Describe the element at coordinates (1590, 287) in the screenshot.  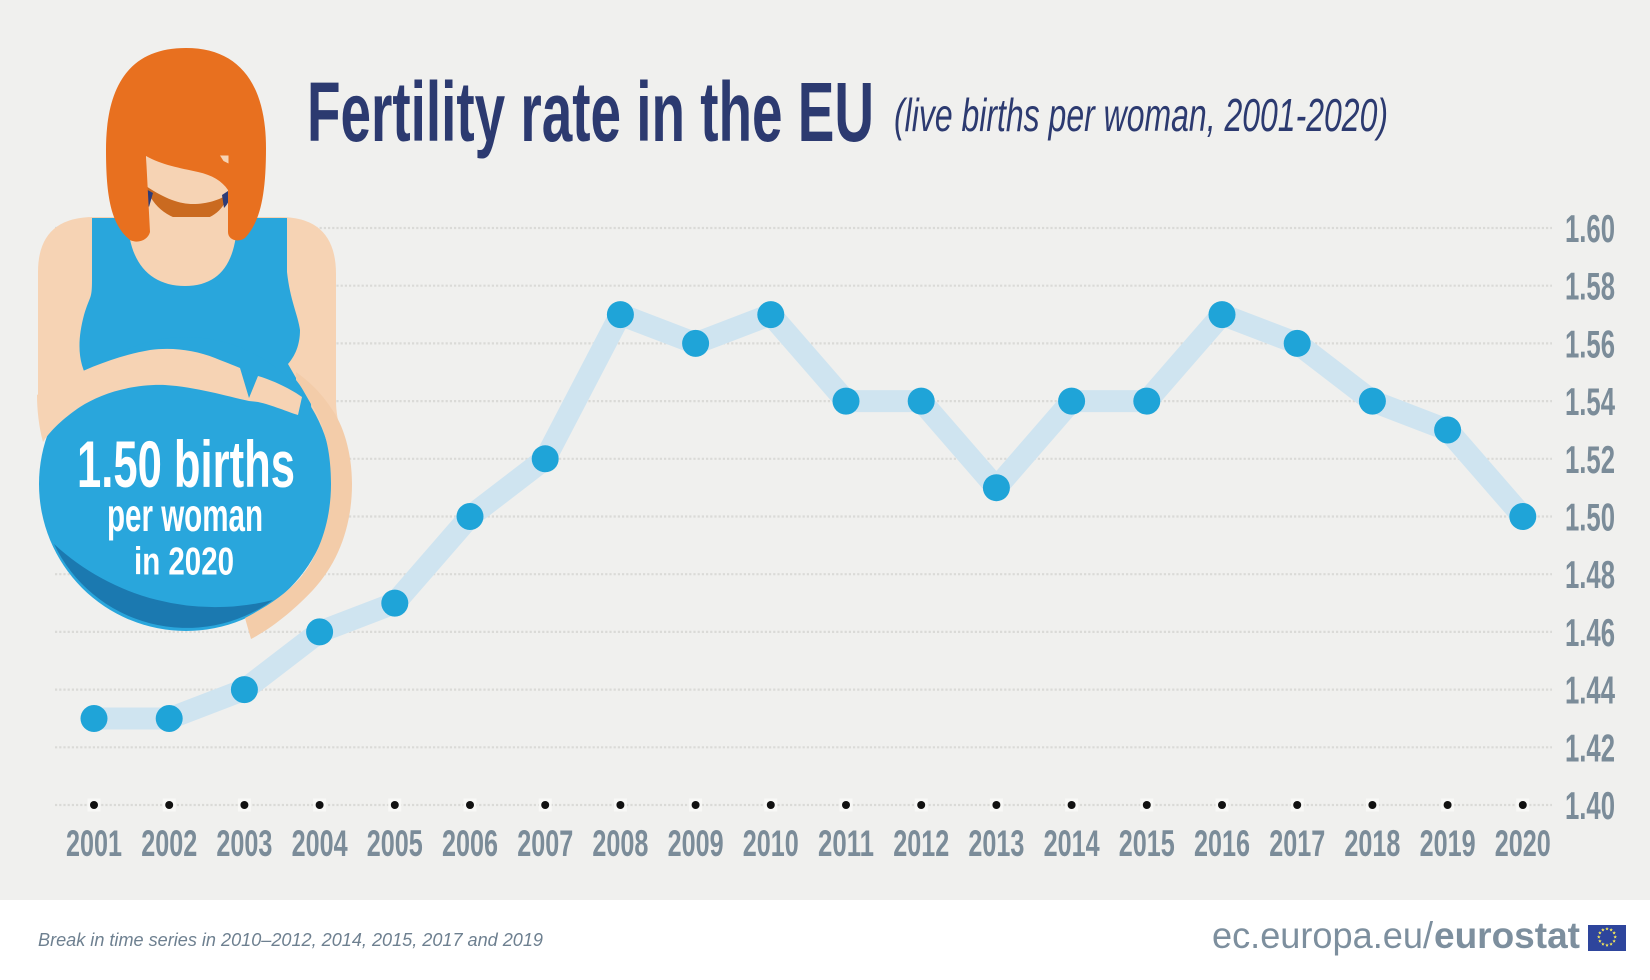
I see `svg-text: 1.58` at that location.